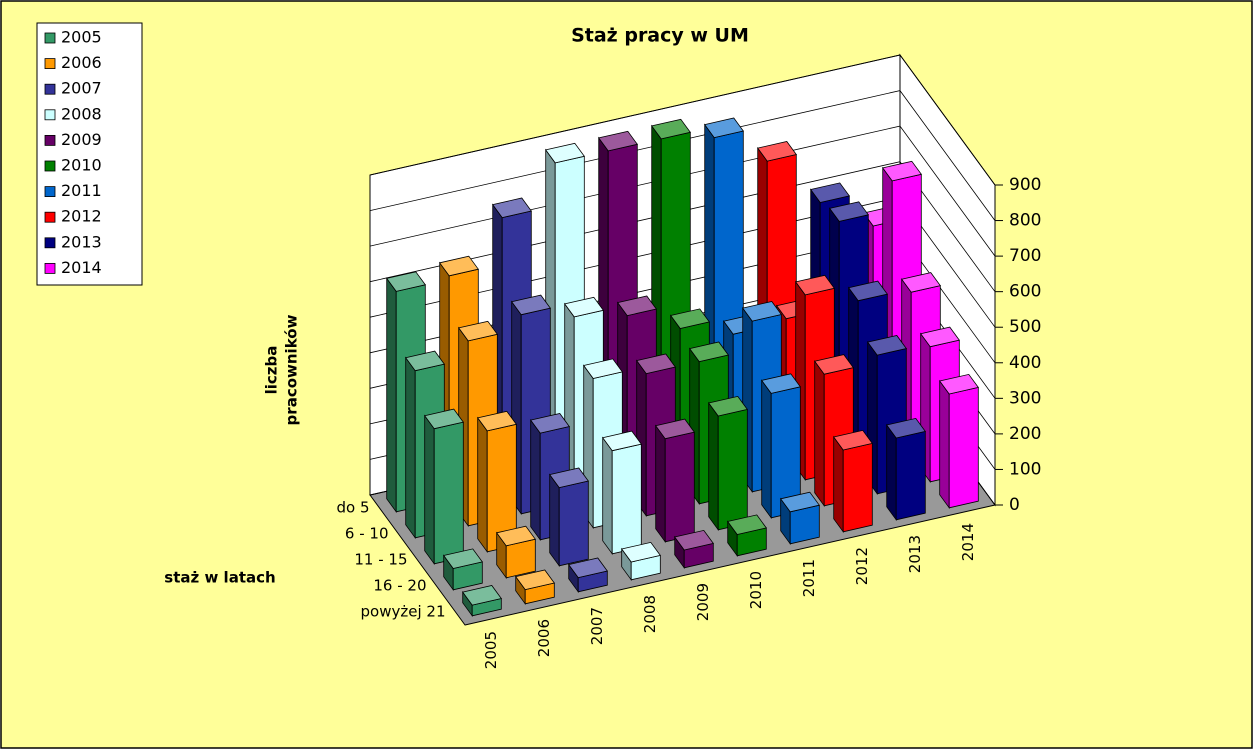 The height and width of the screenshot is (749, 1253). Describe the element at coordinates (81, 165) in the screenshot. I see `legend-label: 2010` at that location.